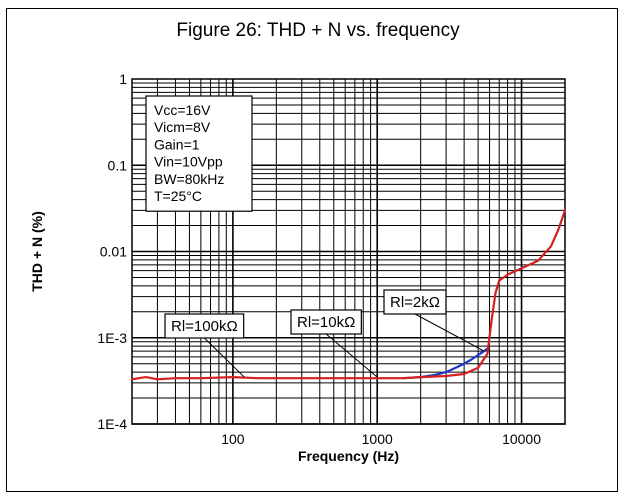 This screenshot has width=628, height=500. I want to click on callout-label: Rl=2kΩ, so click(415, 302).